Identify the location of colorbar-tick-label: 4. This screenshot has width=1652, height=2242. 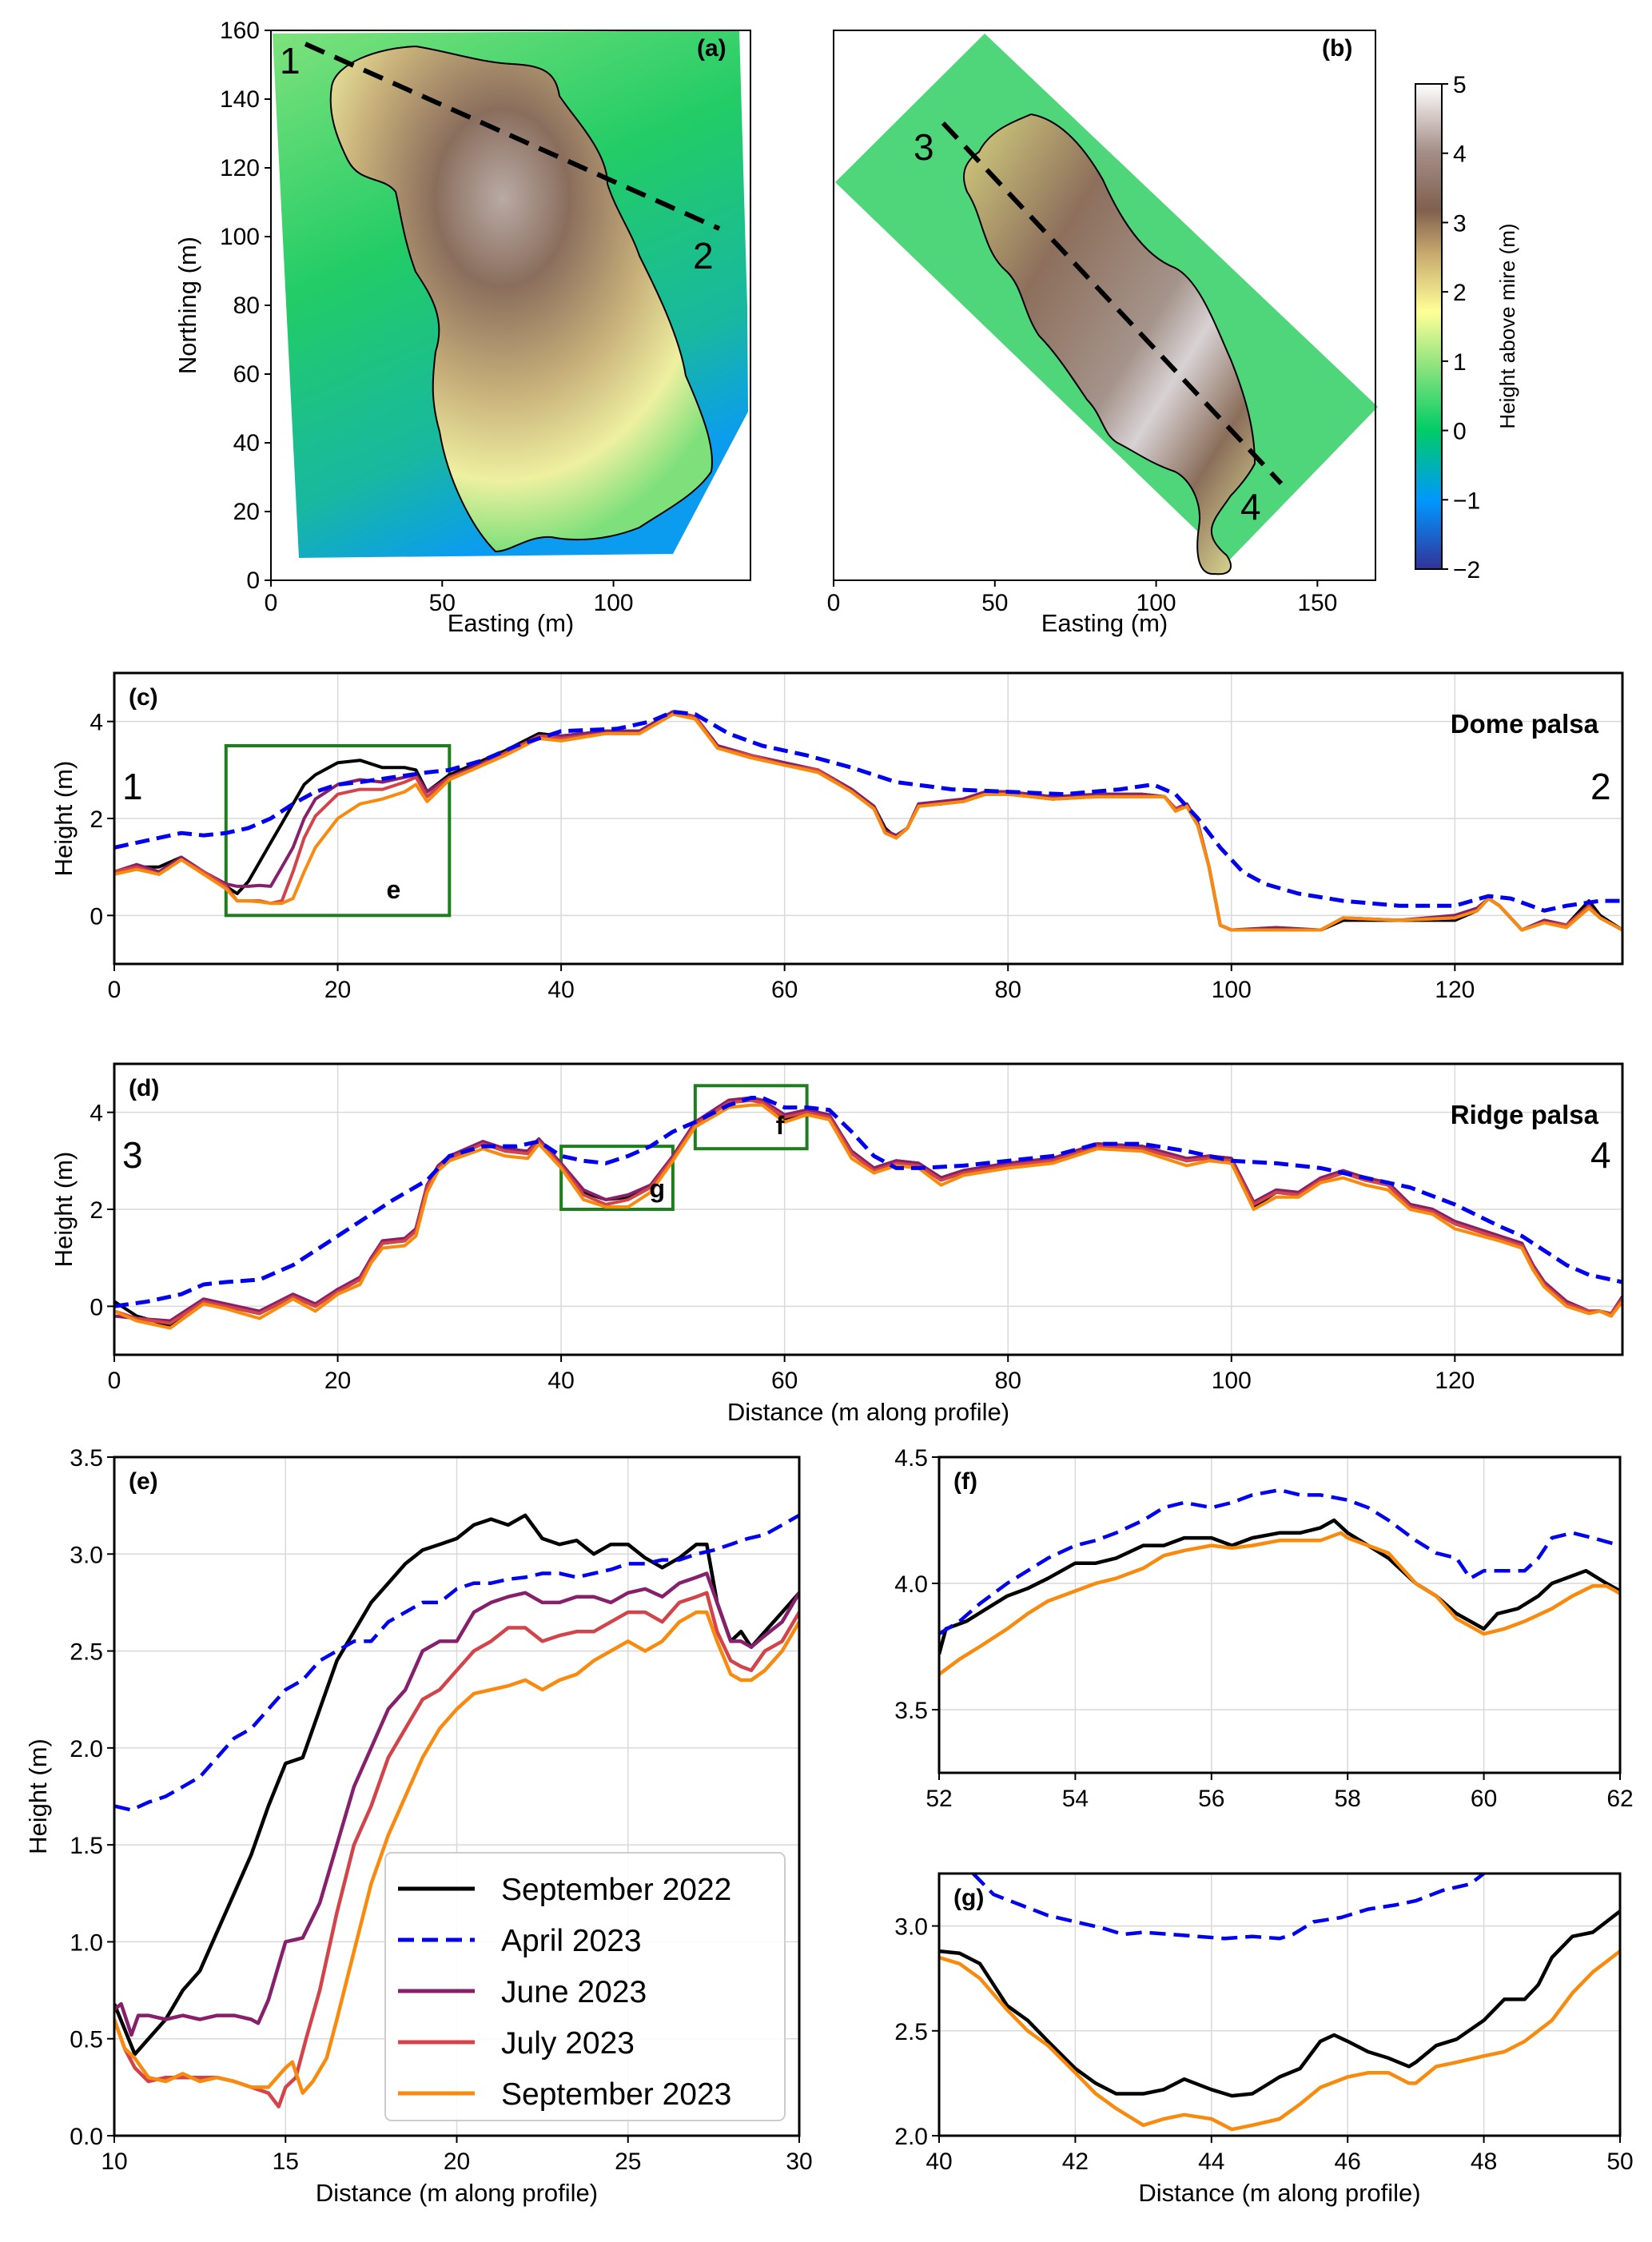
(1460, 154).